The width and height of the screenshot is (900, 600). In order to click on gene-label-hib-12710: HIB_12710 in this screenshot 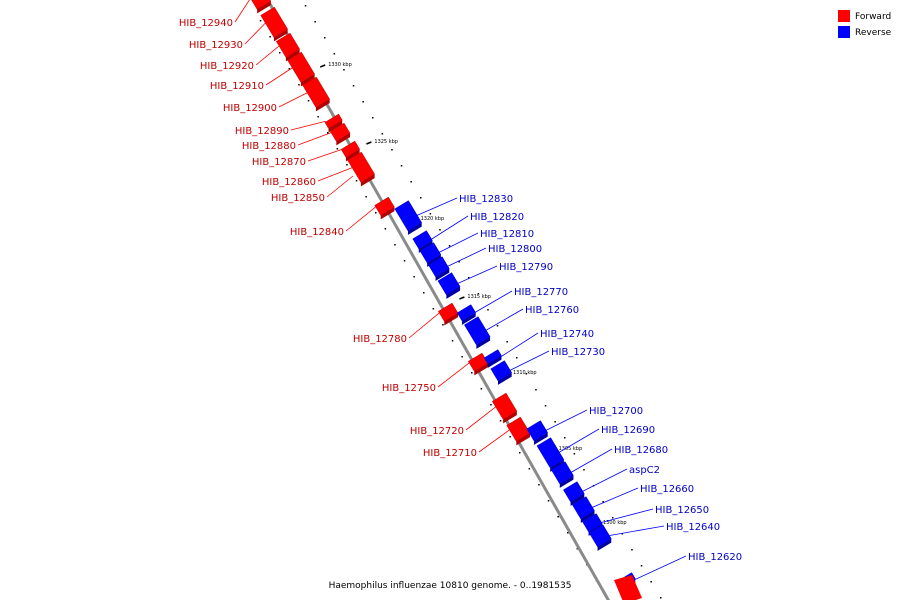, I will do `click(450, 453)`.